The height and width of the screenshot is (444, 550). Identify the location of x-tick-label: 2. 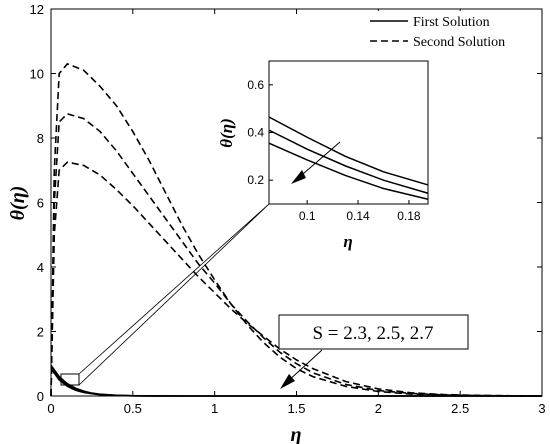
(378, 408).